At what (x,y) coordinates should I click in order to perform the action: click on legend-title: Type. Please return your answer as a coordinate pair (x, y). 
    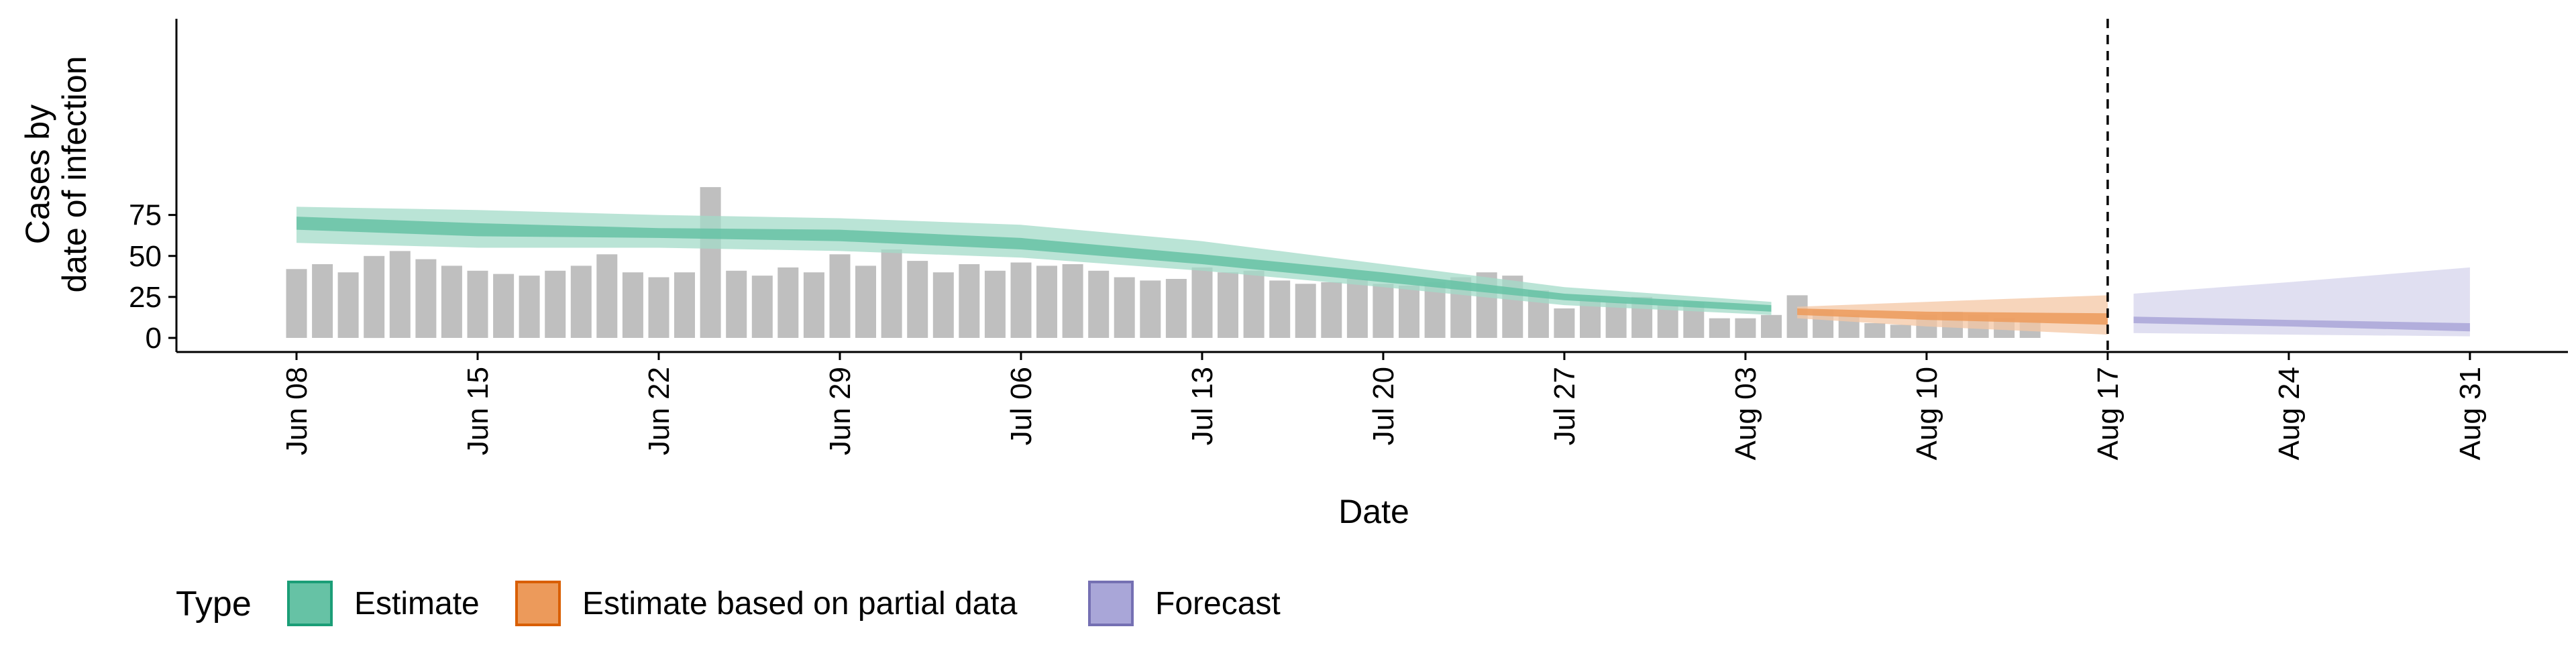
    Looking at the image, I should click on (214, 604).